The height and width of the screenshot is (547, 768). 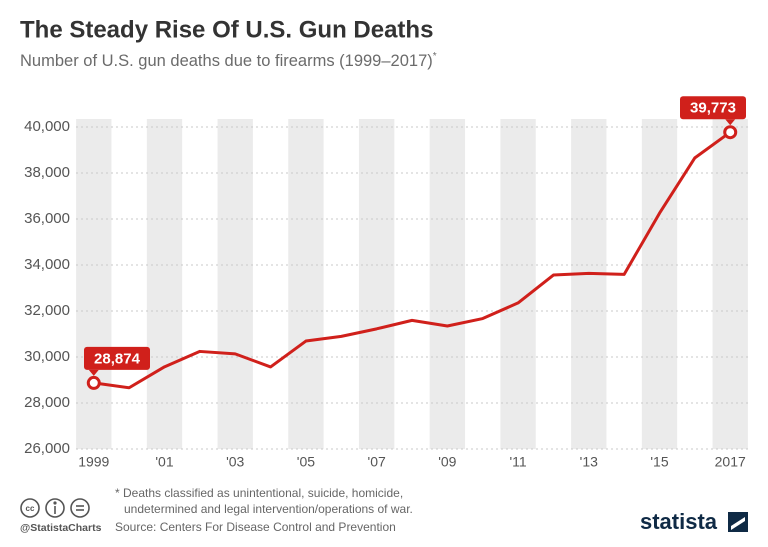 I want to click on brand-icon, so click(x=738, y=522).